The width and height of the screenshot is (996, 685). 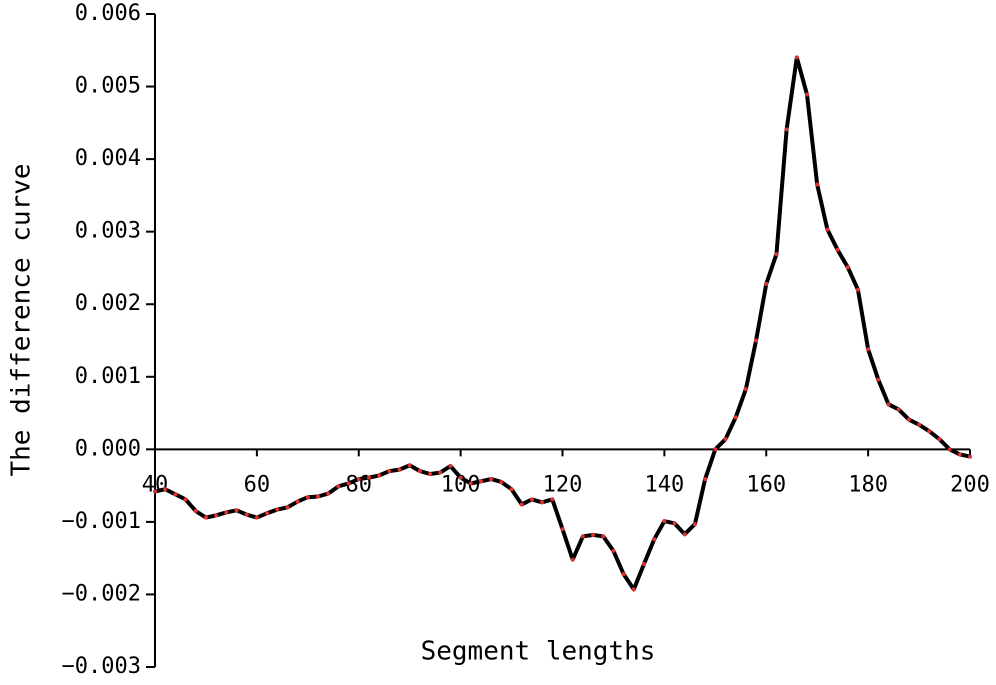 What do you see at coordinates (538, 652) in the screenshot?
I see `x-axis-label: Segment lengths` at bounding box center [538, 652].